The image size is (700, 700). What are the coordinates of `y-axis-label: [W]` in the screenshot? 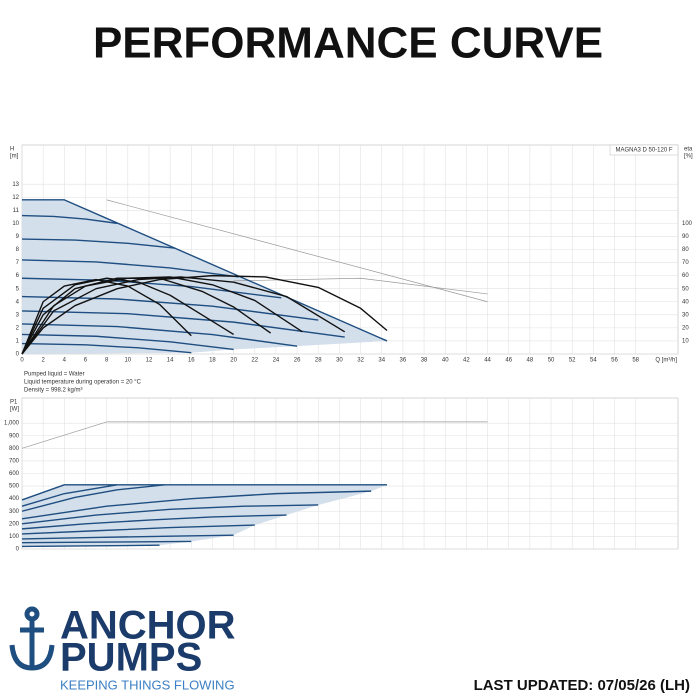 It's located at (14, 410).